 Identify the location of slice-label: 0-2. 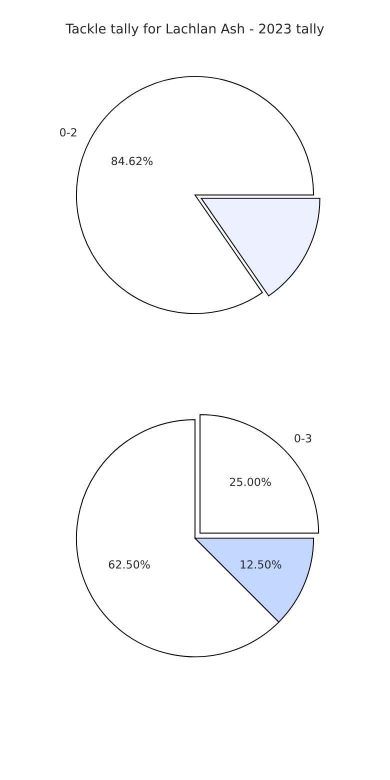
(68, 132).